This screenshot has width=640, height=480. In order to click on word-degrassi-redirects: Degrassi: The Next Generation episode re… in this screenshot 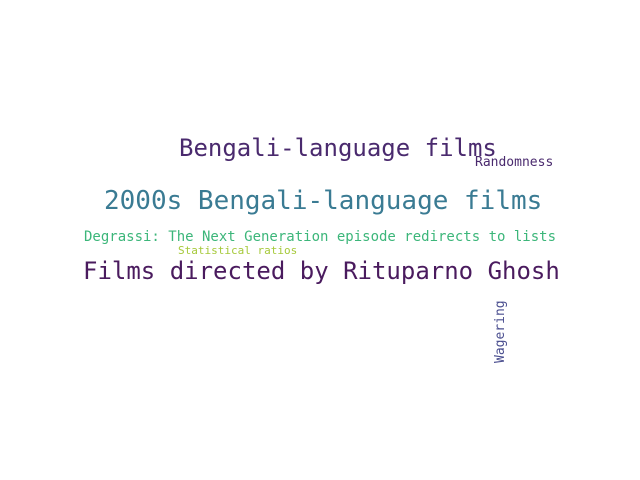, I will do `click(320, 237)`.